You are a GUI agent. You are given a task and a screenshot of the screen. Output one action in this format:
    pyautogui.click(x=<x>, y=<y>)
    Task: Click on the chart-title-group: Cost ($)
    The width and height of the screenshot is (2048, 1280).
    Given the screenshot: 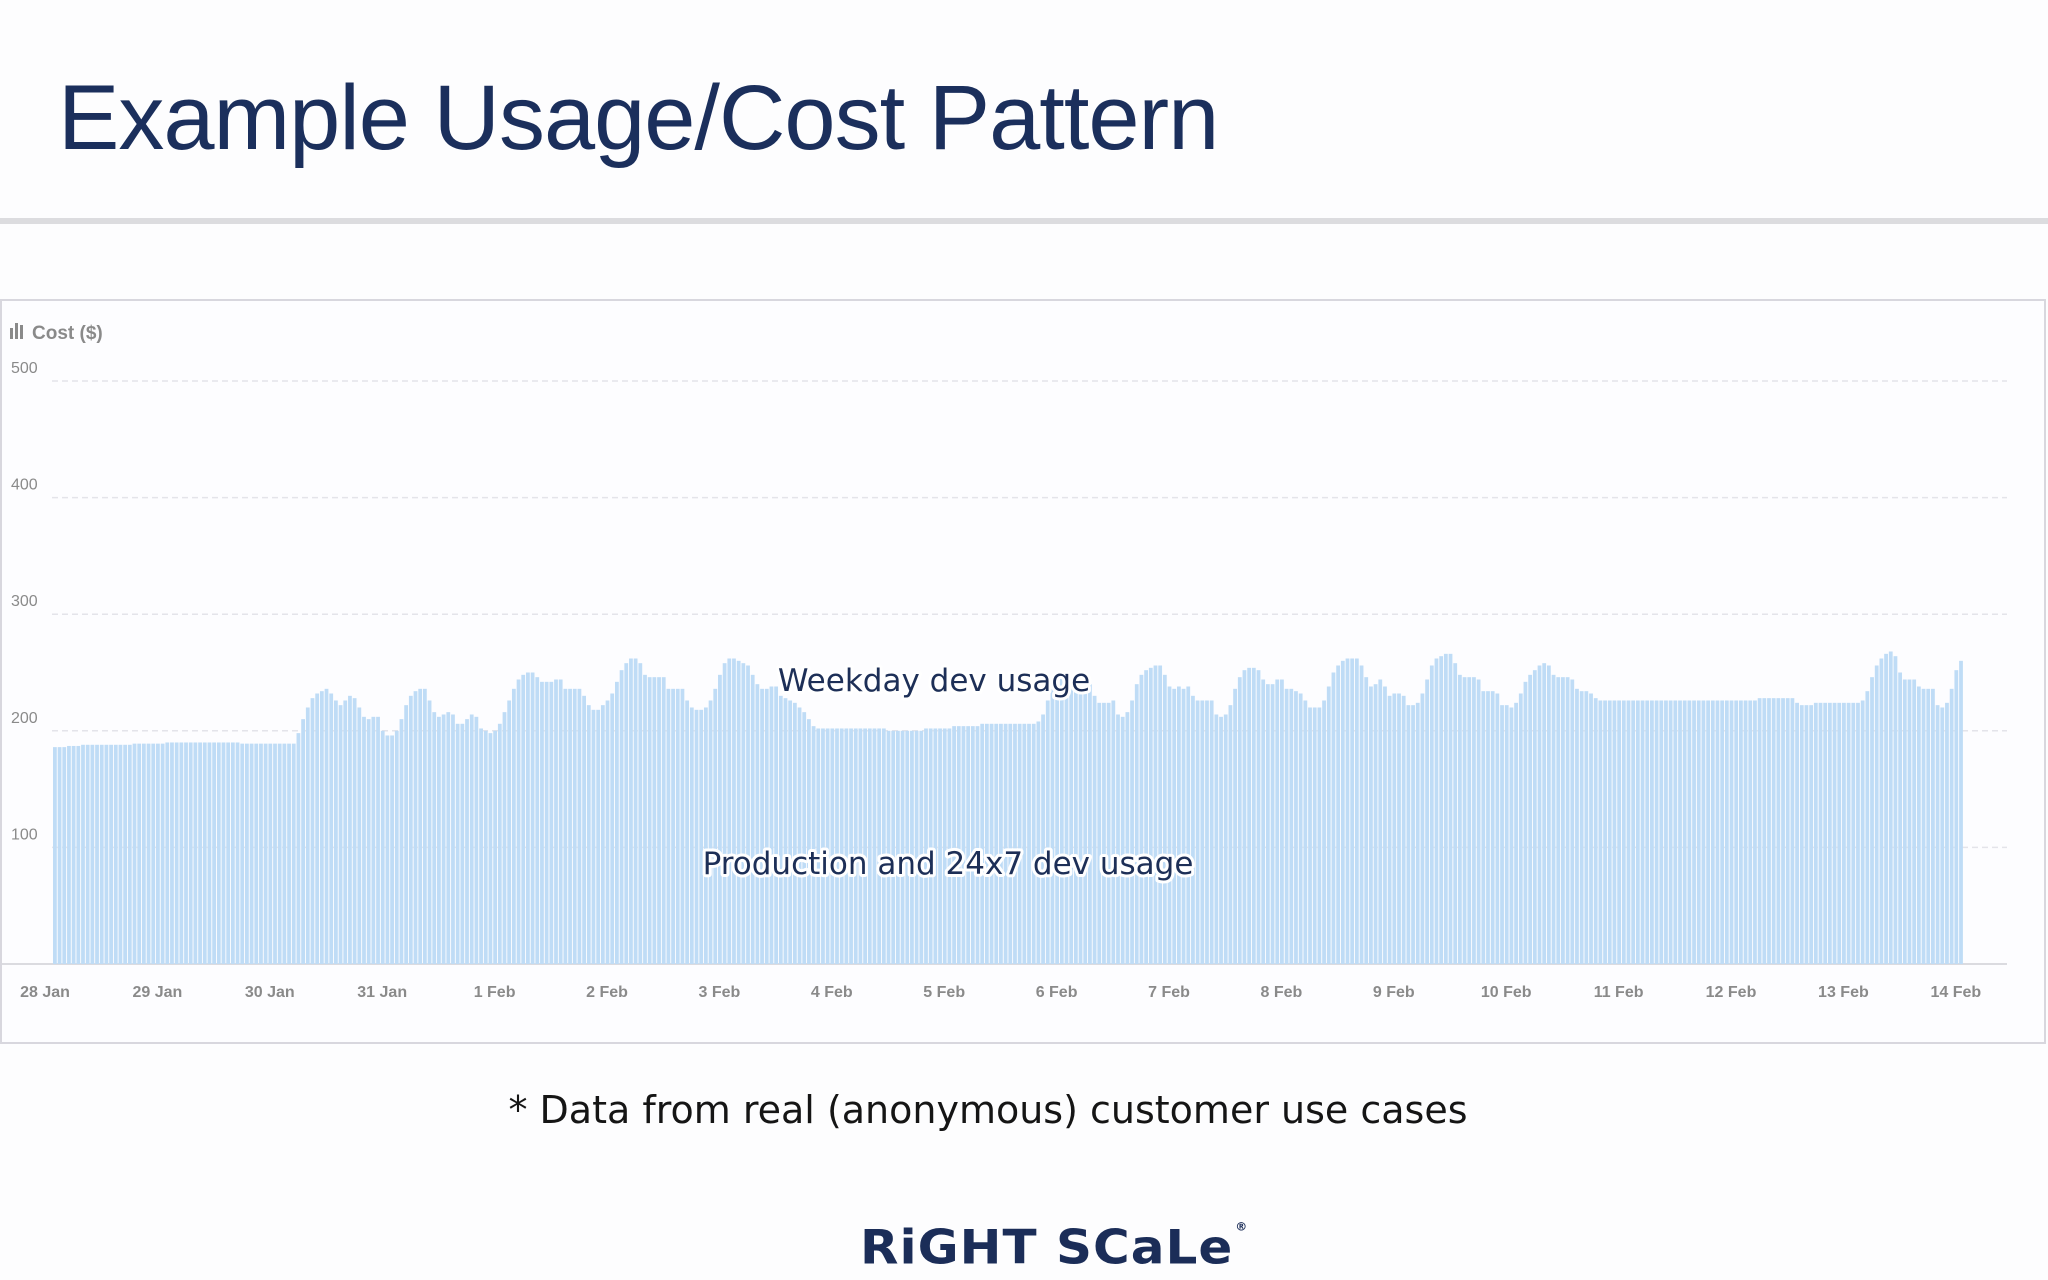 What is the action you would take?
    pyautogui.click(x=56, y=333)
    